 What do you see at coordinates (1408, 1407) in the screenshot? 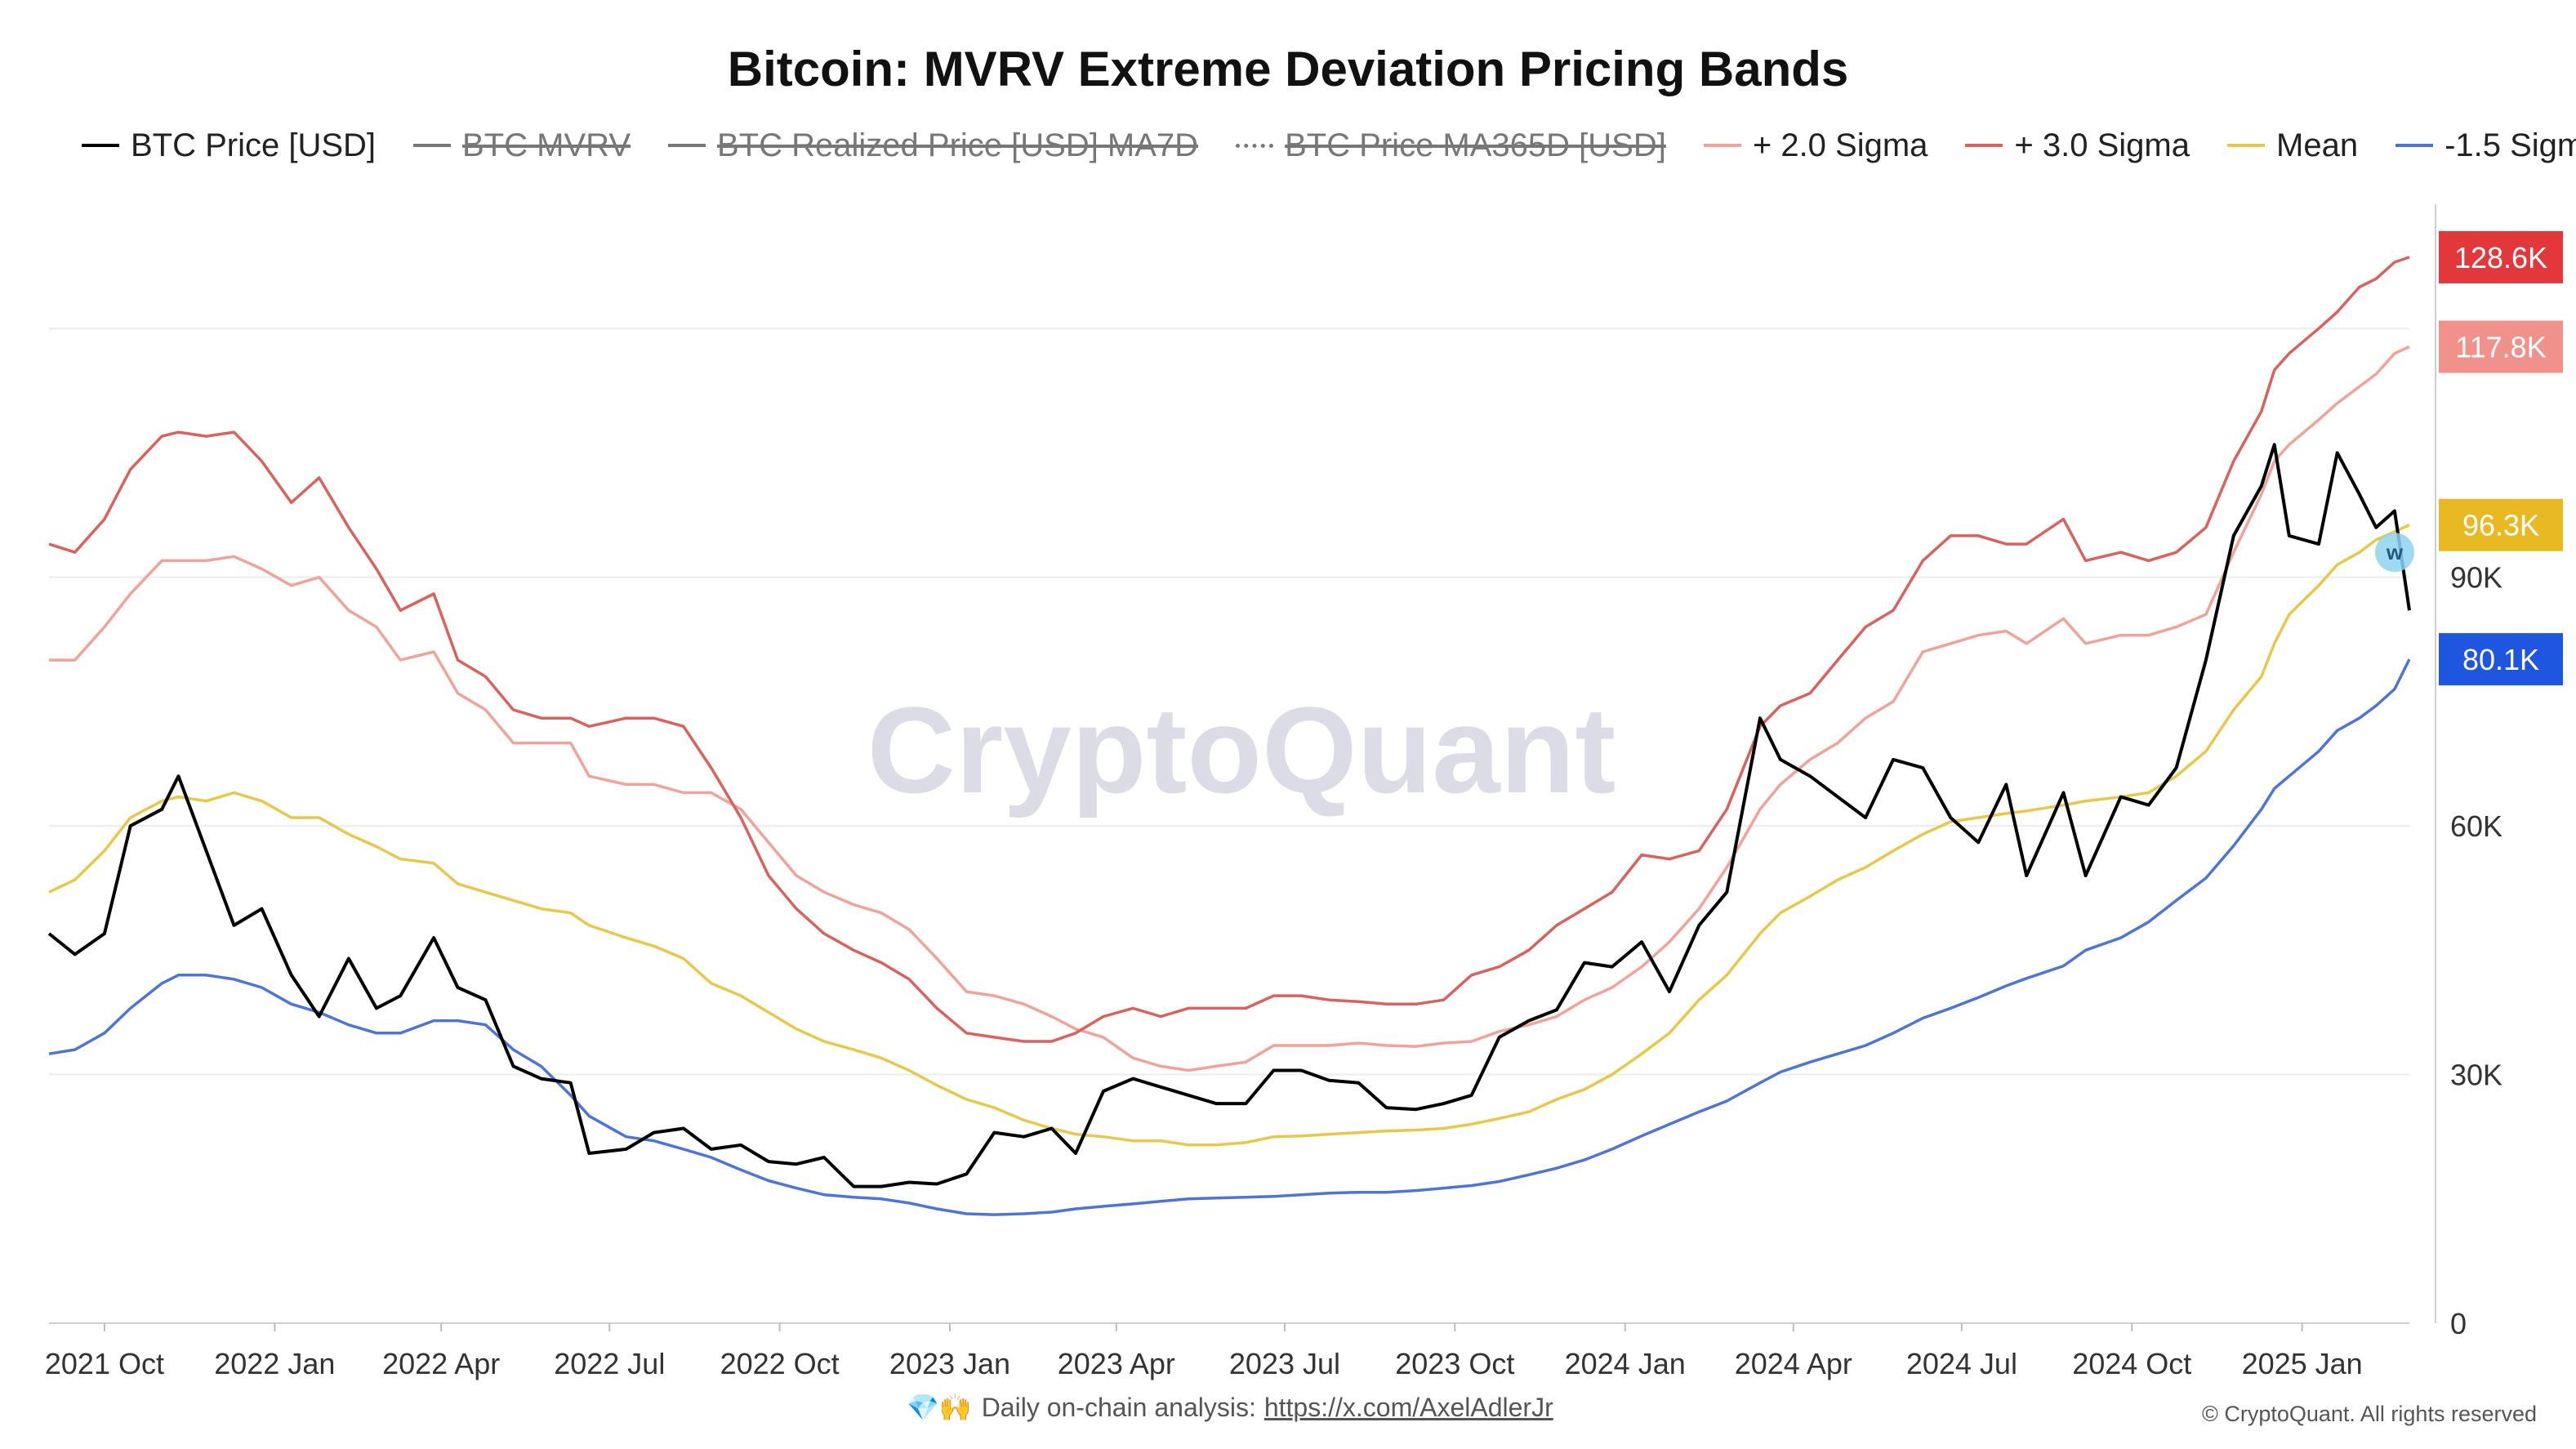
I see `footer-link: https://x.com/AxelAdlerJr` at bounding box center [1408, 1407].